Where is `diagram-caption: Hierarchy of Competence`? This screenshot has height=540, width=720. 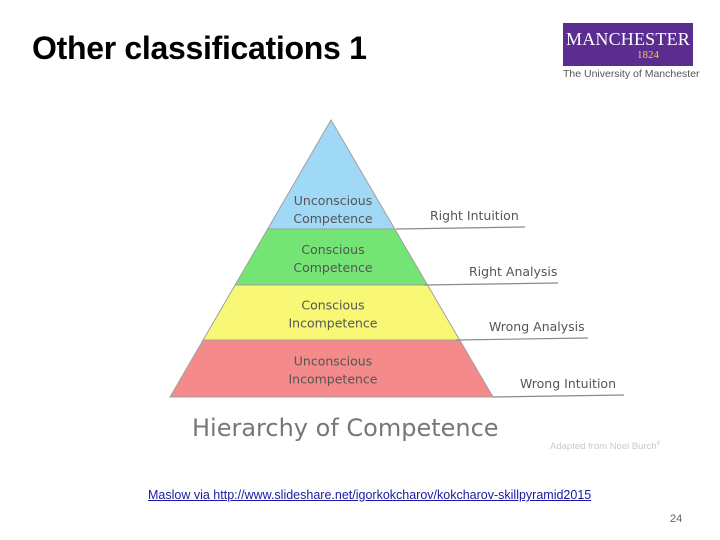 diagram-caption: Hierarchy of Competence is located at coordinates (345, 428).